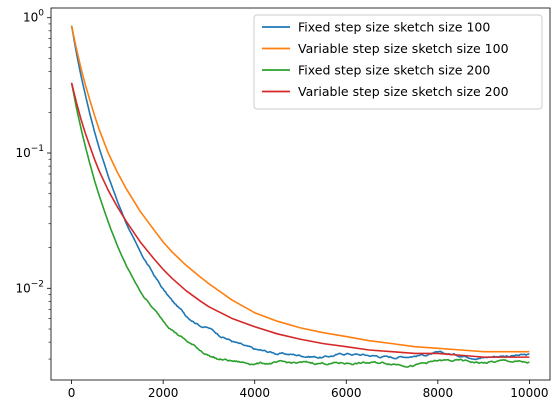 This screenshot has height=413, width=558. What do you see at coordinates (529, 393) in the screenshot?
I see `x-tick-label: 10000` at bounding box center [529, 393].